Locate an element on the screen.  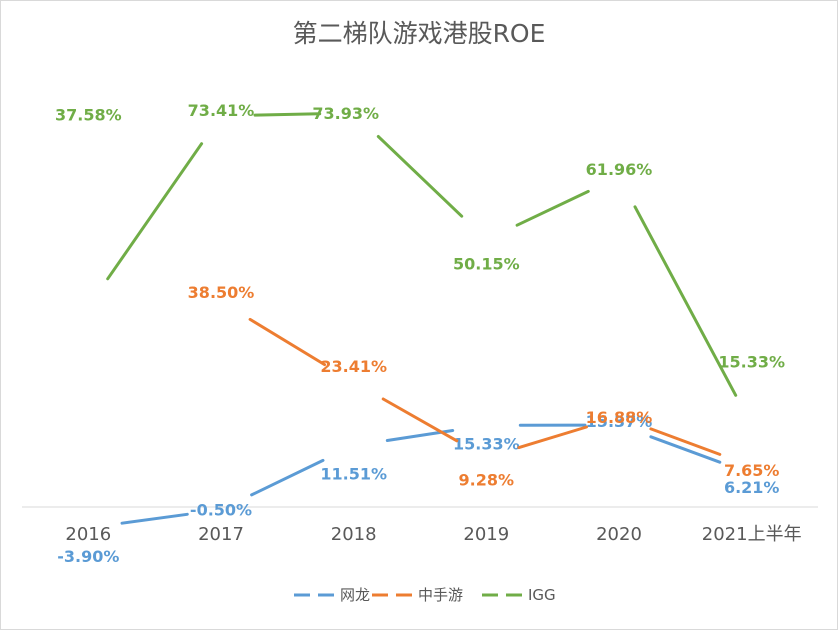
legend-item: IGG is located at coordinates (519, 595).